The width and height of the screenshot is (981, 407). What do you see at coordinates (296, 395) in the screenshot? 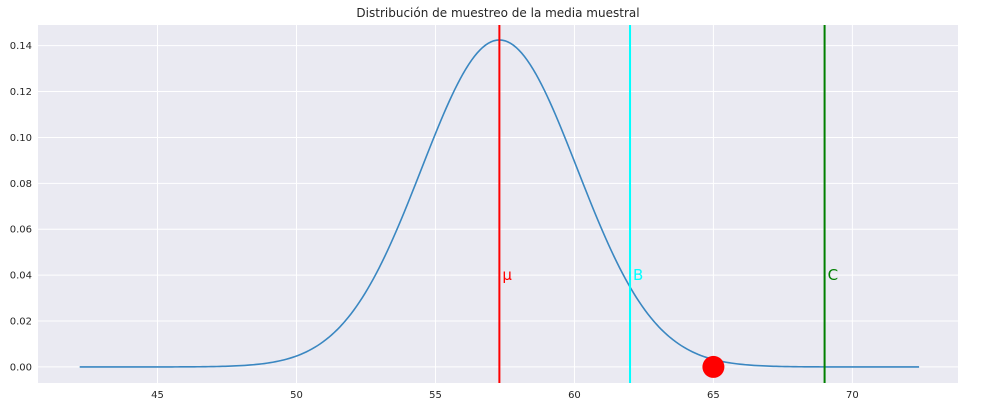
I see `x-tick-label: 50` at bounding box center [296, 395].